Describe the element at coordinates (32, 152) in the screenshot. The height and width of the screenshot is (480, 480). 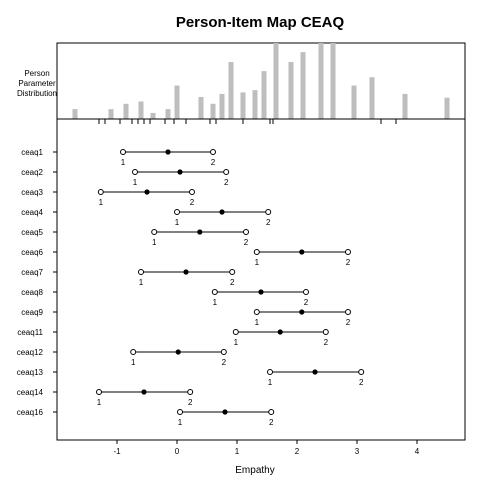
I see `item-label: ceaq1` at that location.